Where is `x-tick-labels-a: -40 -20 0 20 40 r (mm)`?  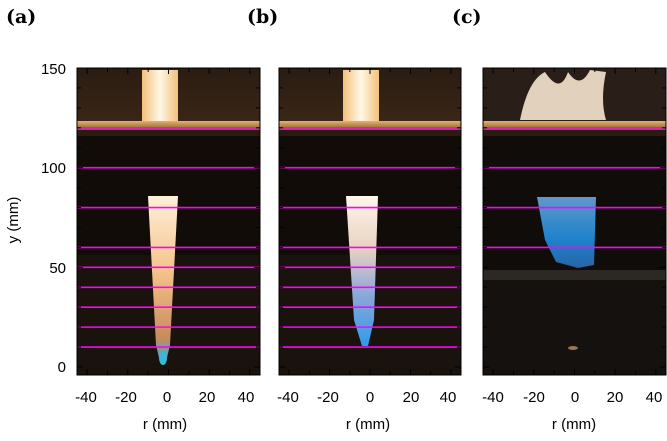 x-tick-labels-a: -40 -20 0 20 40 r (mm) is located at coordinates (164, 411).